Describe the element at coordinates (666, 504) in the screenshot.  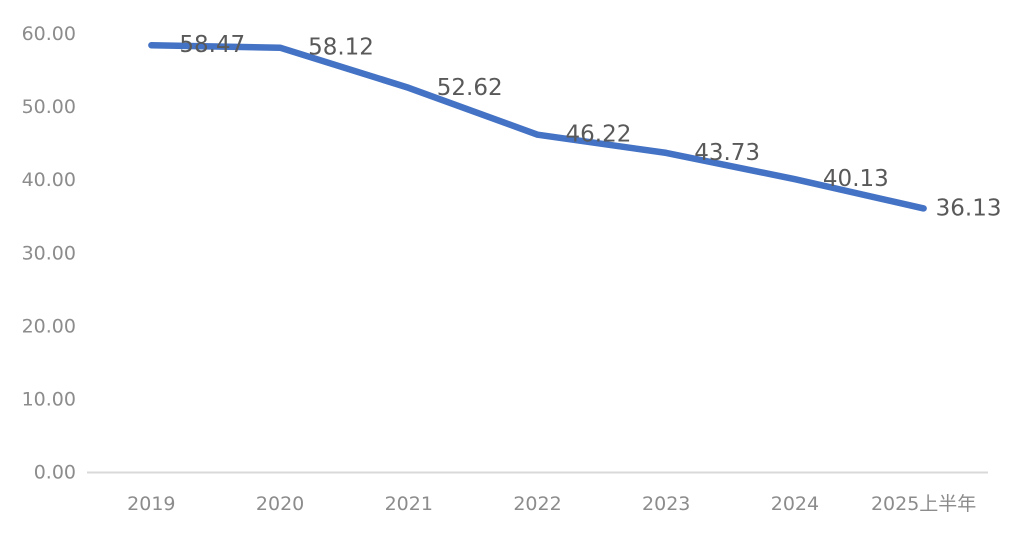
I see `x-axis-tick-label: 2023` at that location.